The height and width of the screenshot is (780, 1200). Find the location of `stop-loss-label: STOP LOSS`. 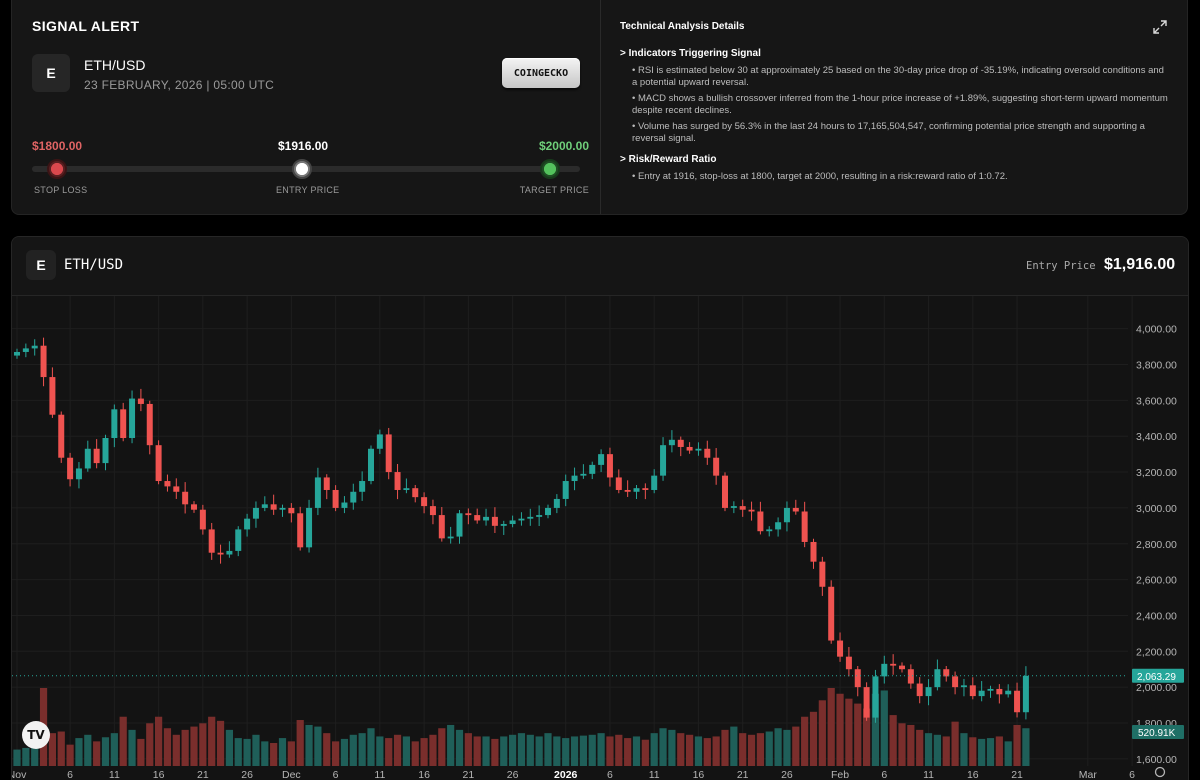

stop-loss-label: STOP LOSS is located at coordinates (61, 190).